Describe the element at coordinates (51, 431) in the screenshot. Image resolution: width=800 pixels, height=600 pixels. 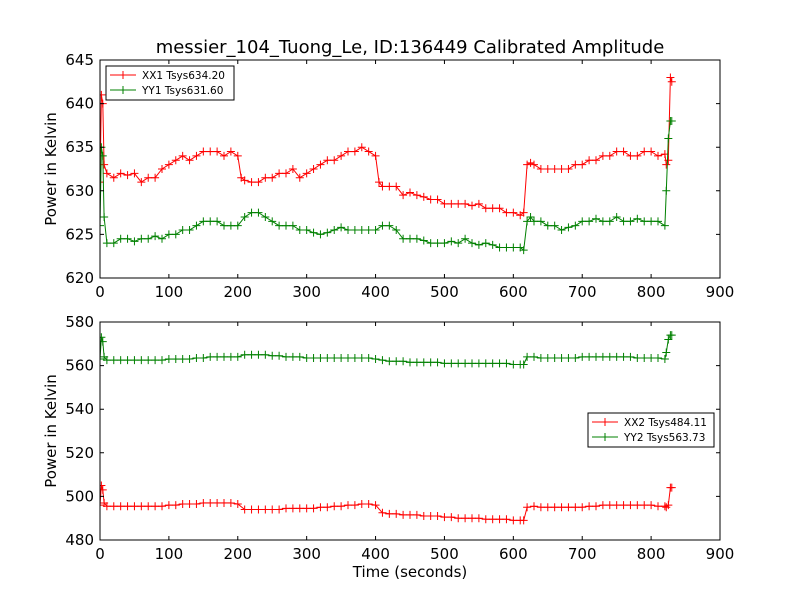
I see `bottom-y-axis-label: Power in Kelvin` at that location.